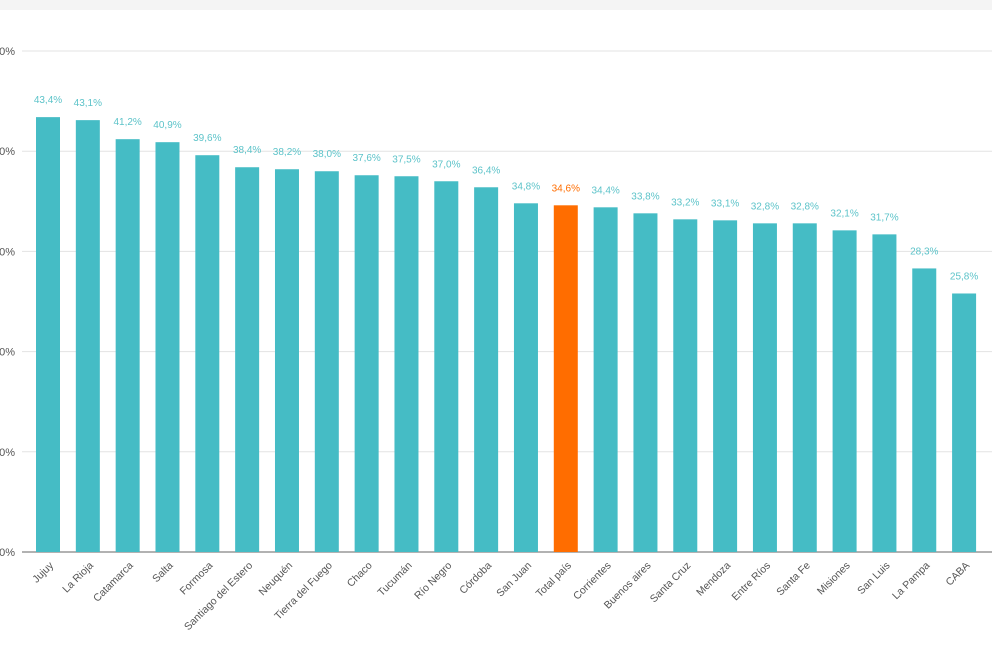 The width and height of the screenshot is (992, 661). I want to click on data-label: 37,0%, so click(446, 164).